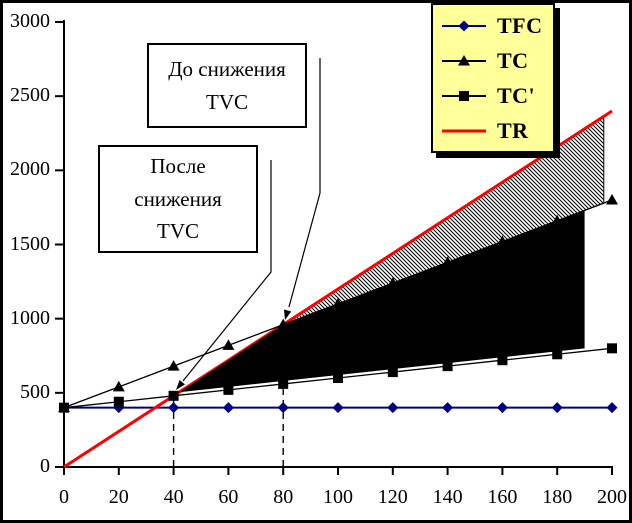 The height and width of the screenshot is (523, 632). What do you see at coordinates (118, 497) in the screenshot?
I see `x-tick-label: 20` at bounding box center [118, 497].